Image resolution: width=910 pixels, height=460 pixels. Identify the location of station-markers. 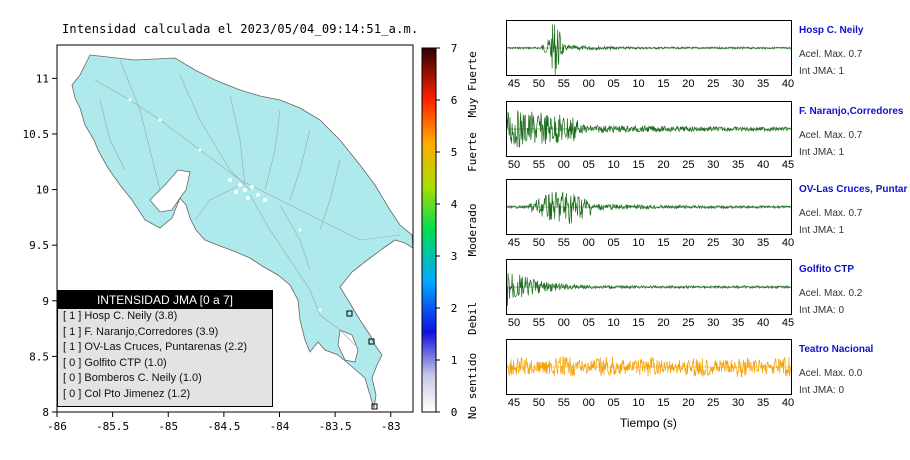
(362, 360).